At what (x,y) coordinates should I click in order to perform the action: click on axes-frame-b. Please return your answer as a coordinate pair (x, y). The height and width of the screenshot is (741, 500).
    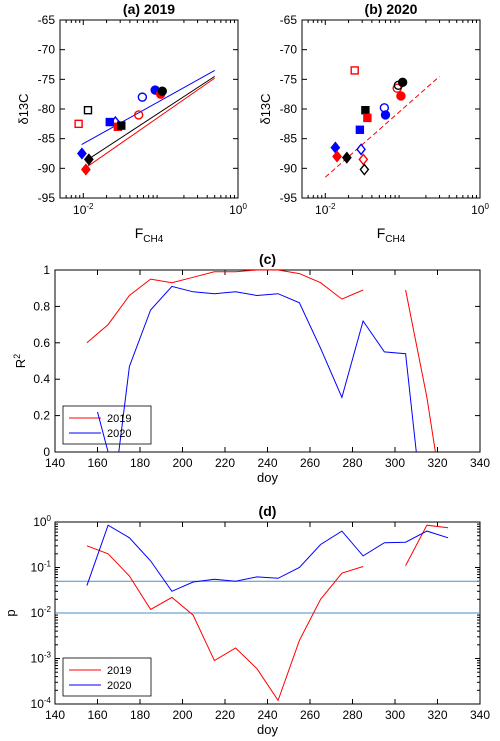
    Looking at the image, I should click on (391, 109).